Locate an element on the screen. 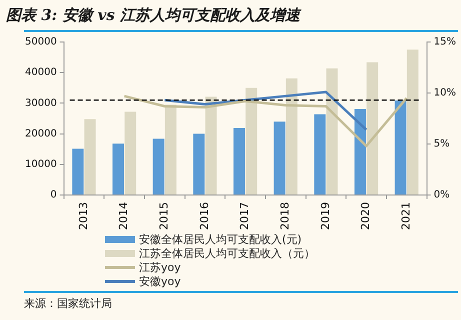 The image size is (461, 320). x-tick-label: 2020 is located at coordinates (365, 216).